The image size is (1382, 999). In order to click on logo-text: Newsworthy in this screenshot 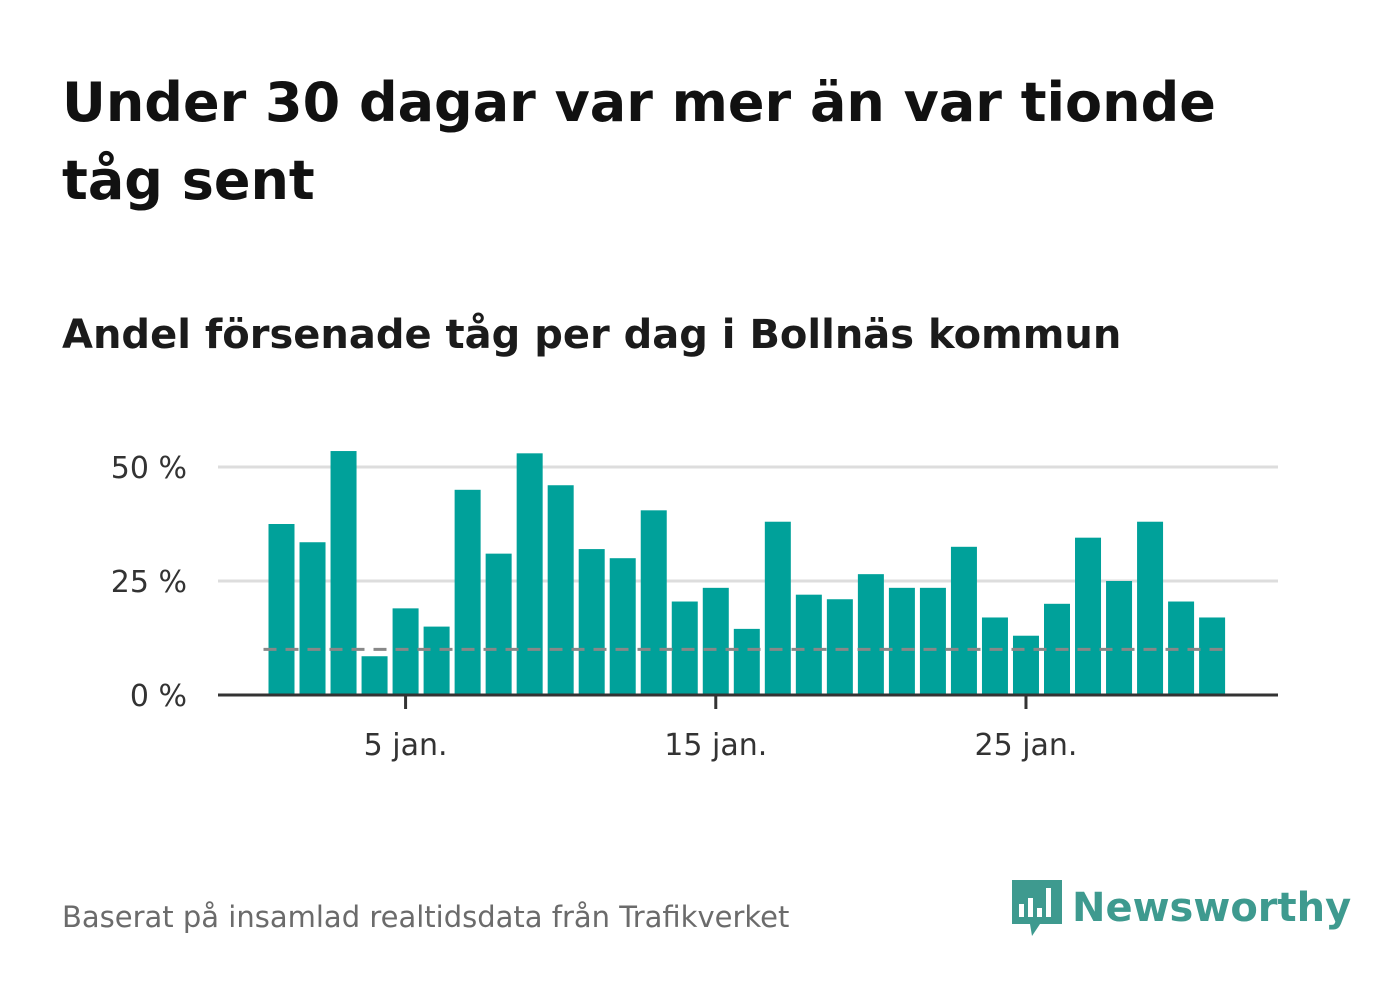, I will do `click(1212, 908)`.